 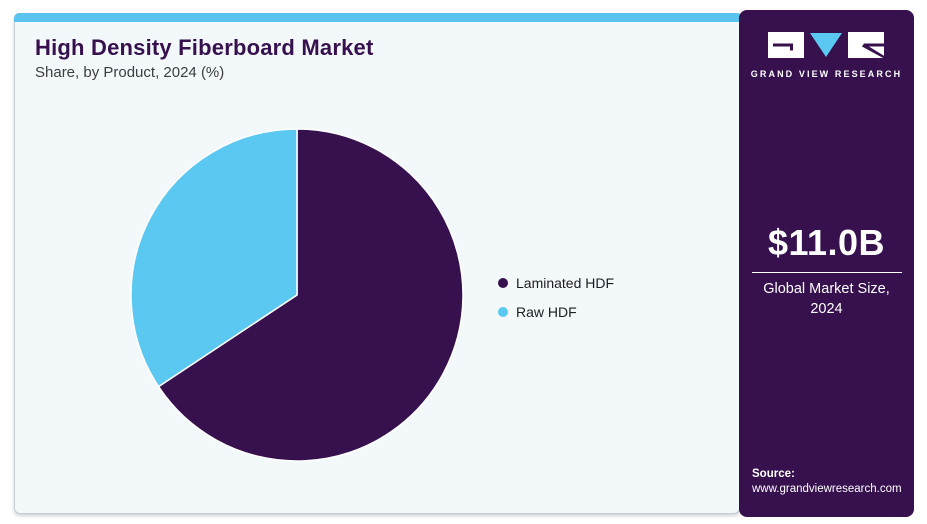 I want to click on logo-wordmark: GRAND VIEW RESEARCH, so click(x=826, y=74).